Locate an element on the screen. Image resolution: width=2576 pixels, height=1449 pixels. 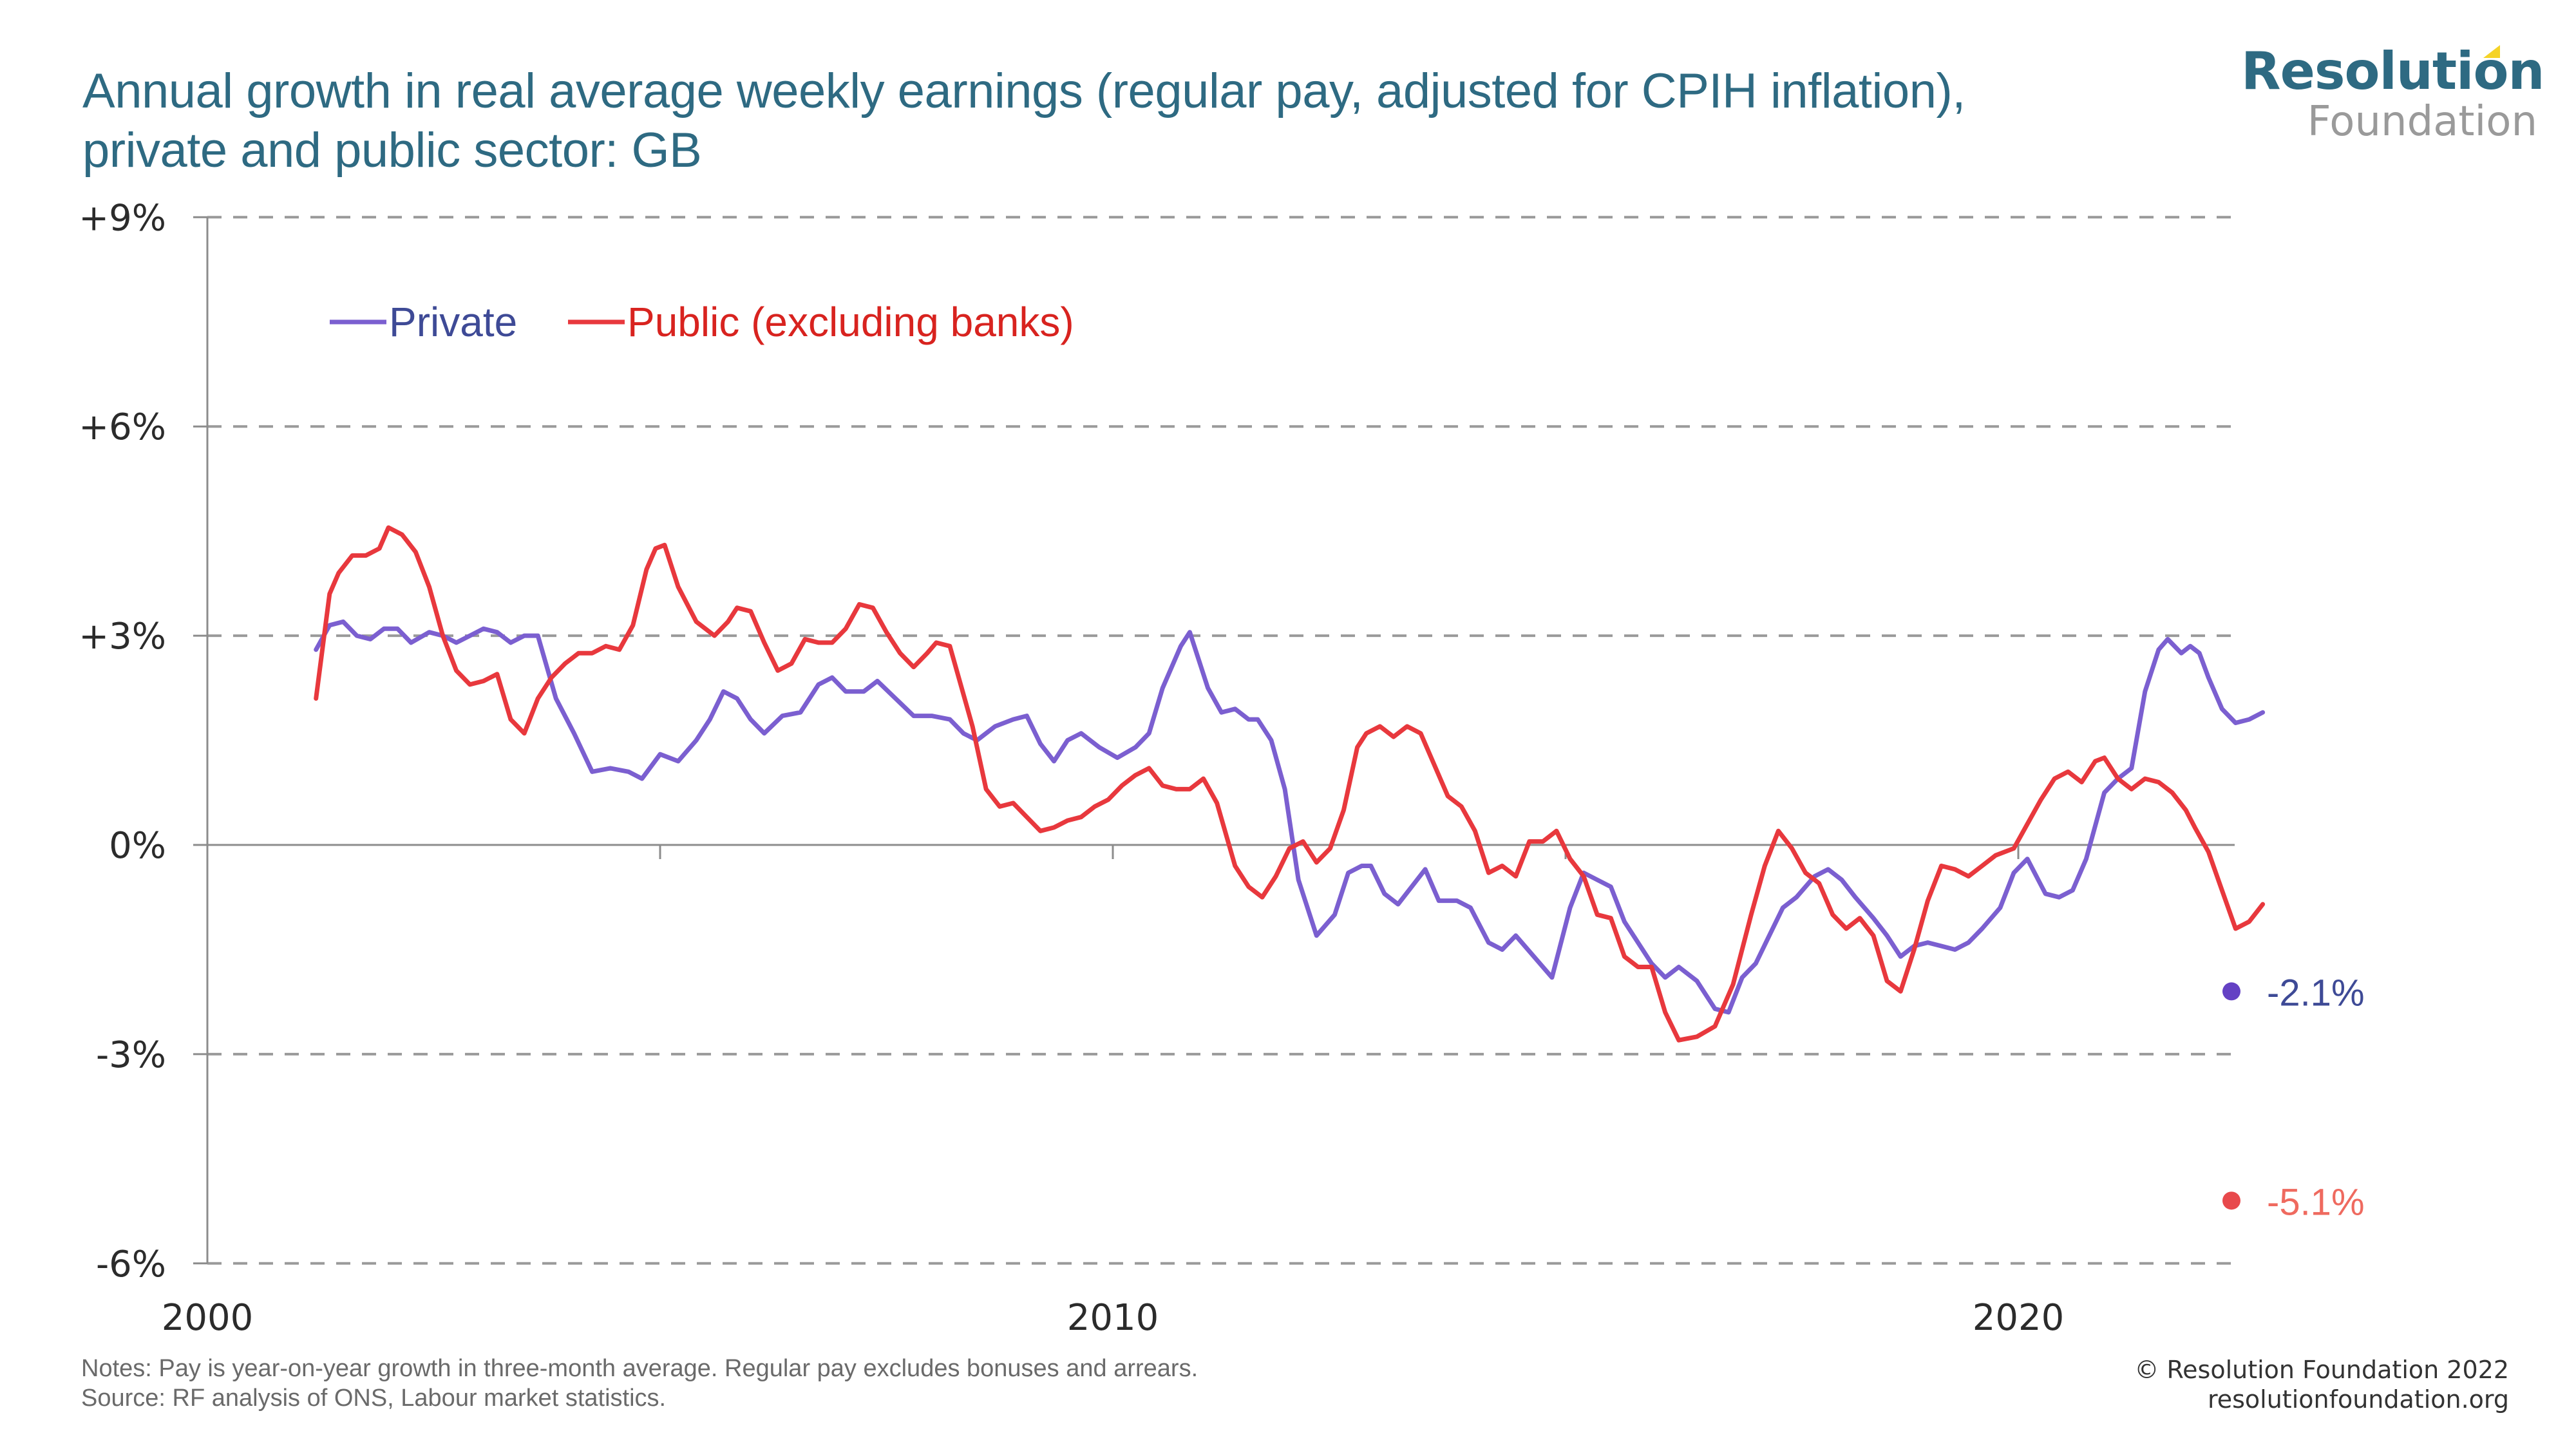
x-tick-label: 2010 is located at coordinates (1113, 1318).